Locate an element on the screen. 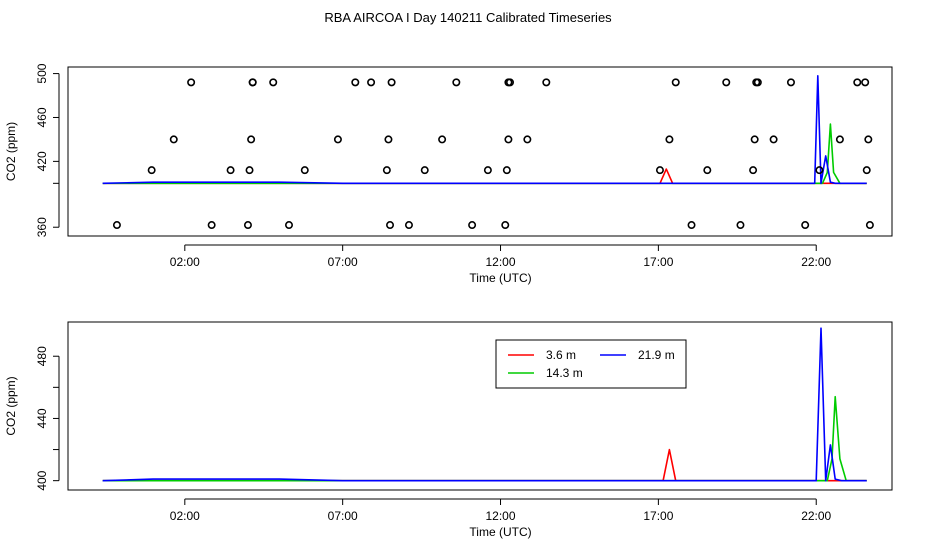 The width and height of the screenshot is (936, 540). y-tick-label: 360 is located at coordinates (42, 227).